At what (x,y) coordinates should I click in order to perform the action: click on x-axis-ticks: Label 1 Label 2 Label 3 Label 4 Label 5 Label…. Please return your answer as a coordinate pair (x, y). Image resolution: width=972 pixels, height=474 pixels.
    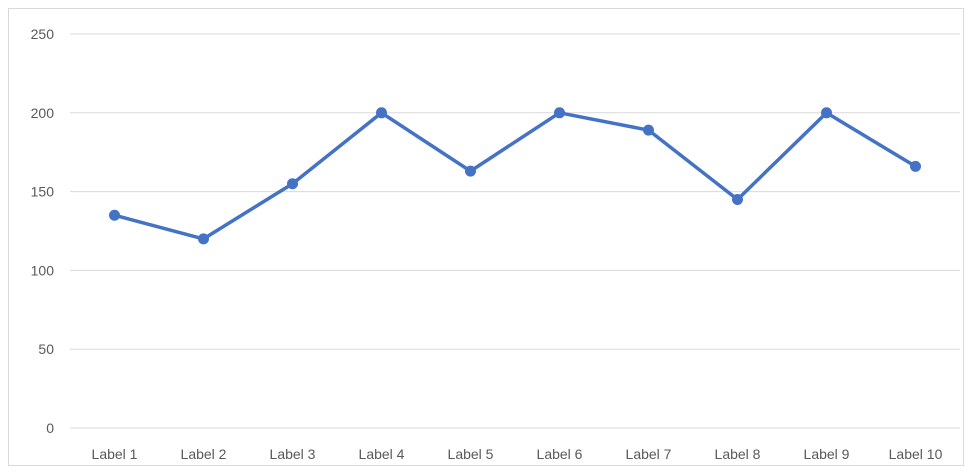
    Looking at the image, I should click on (517, 454).